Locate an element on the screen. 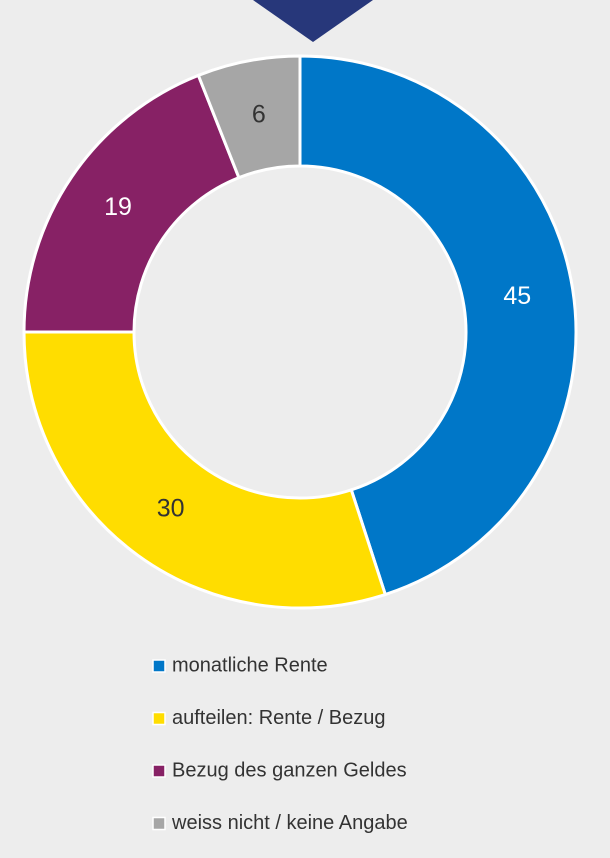  legend-label: monatliche Rente is located at coordinates (250, 665).